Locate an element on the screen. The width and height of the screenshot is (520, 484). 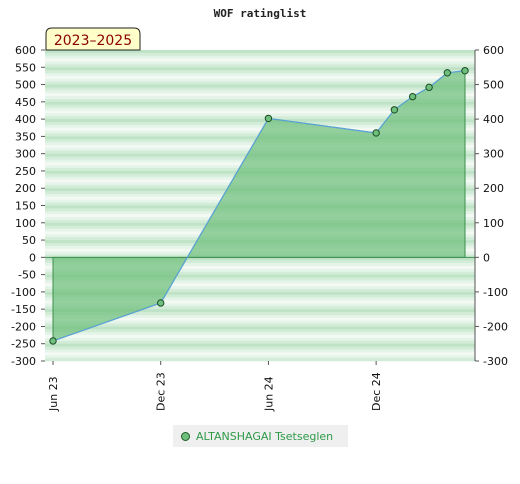
y-tick-label-left: -100 is located at coordinates (23, 292).